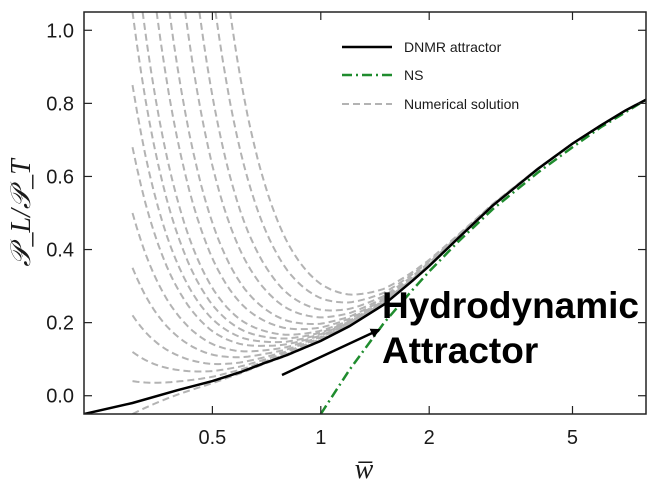 The height and width of the screenshot is (490, 664). I want to click on annotation-arrow, so click(331, 352).